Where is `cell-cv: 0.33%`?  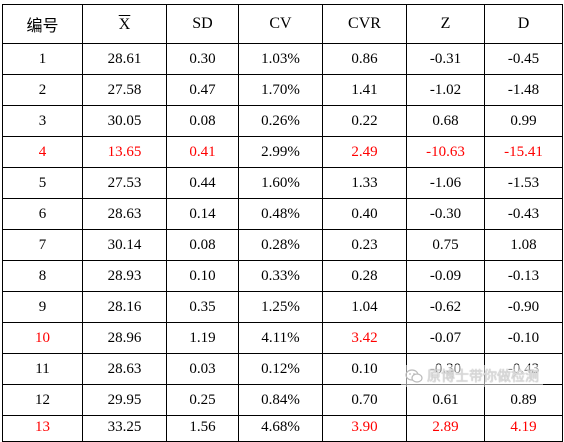 cell-cv: 0.33% is located at coordinates (280, 276).